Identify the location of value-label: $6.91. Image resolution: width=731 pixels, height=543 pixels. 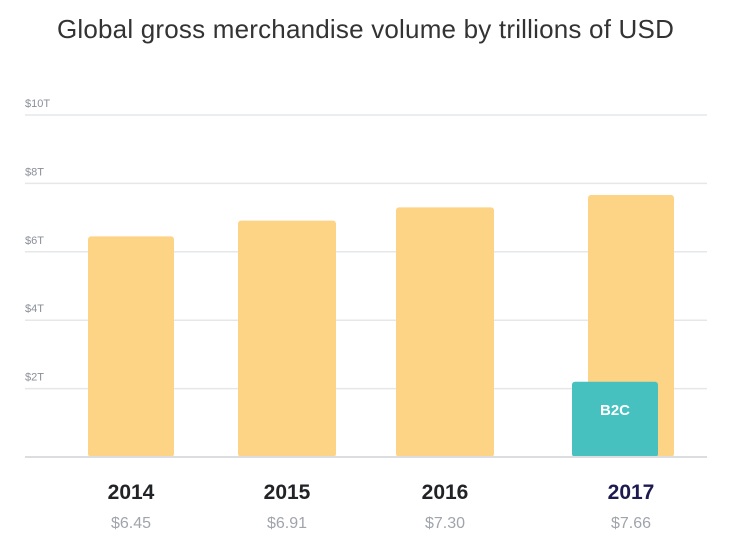
(287, 523).